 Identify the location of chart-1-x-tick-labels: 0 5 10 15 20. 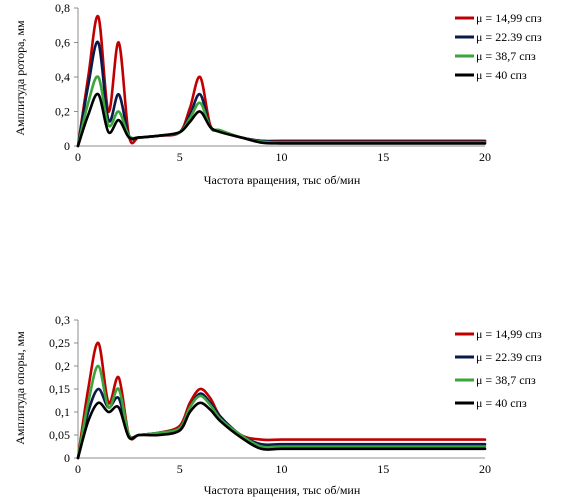
(283, 157).